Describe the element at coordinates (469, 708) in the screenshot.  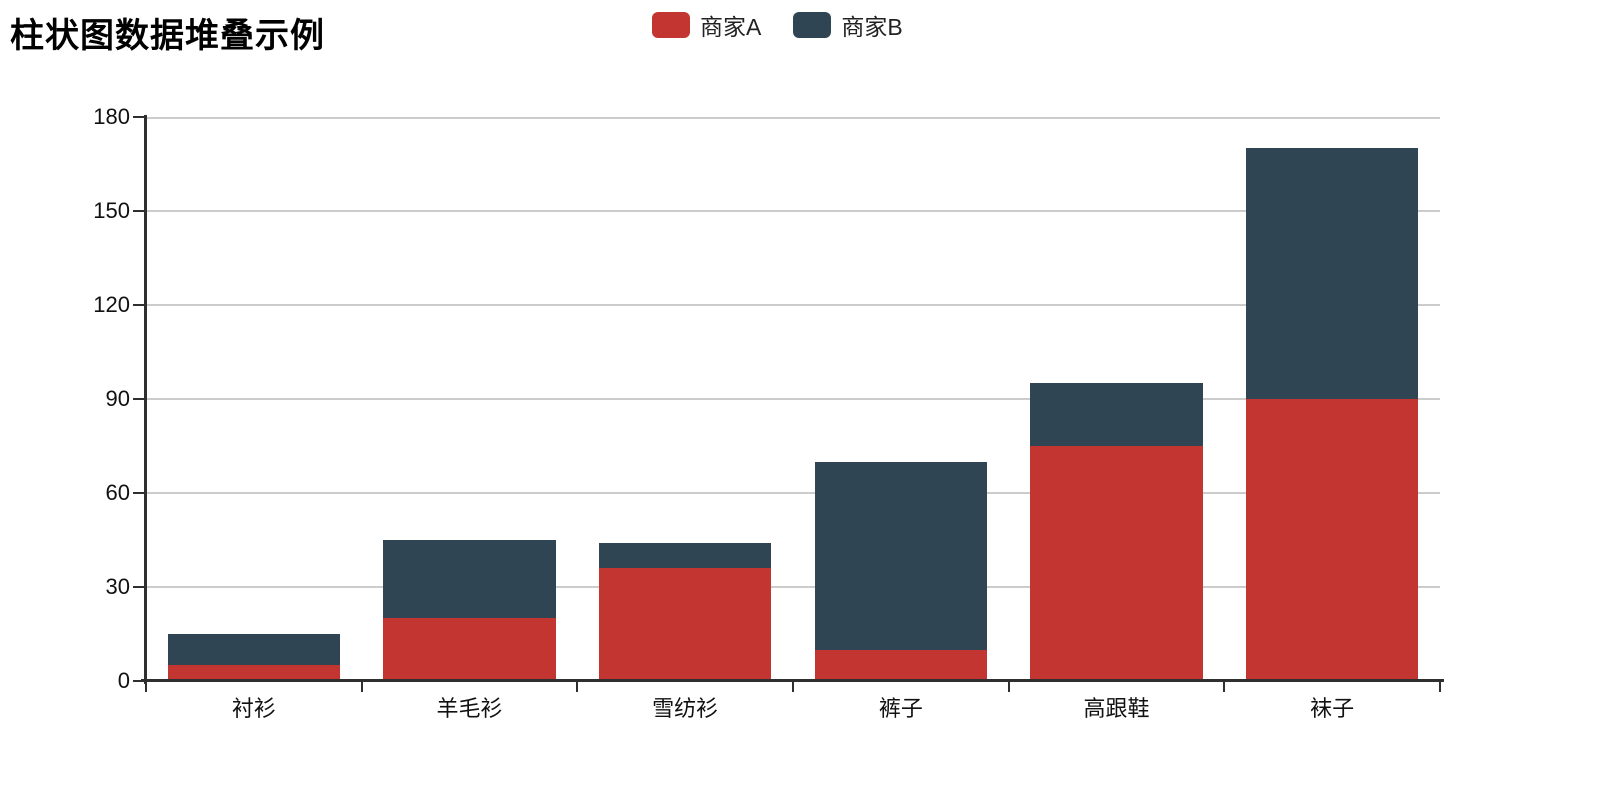
I see `x-axis-category-label: 羊毛衫` at that location.